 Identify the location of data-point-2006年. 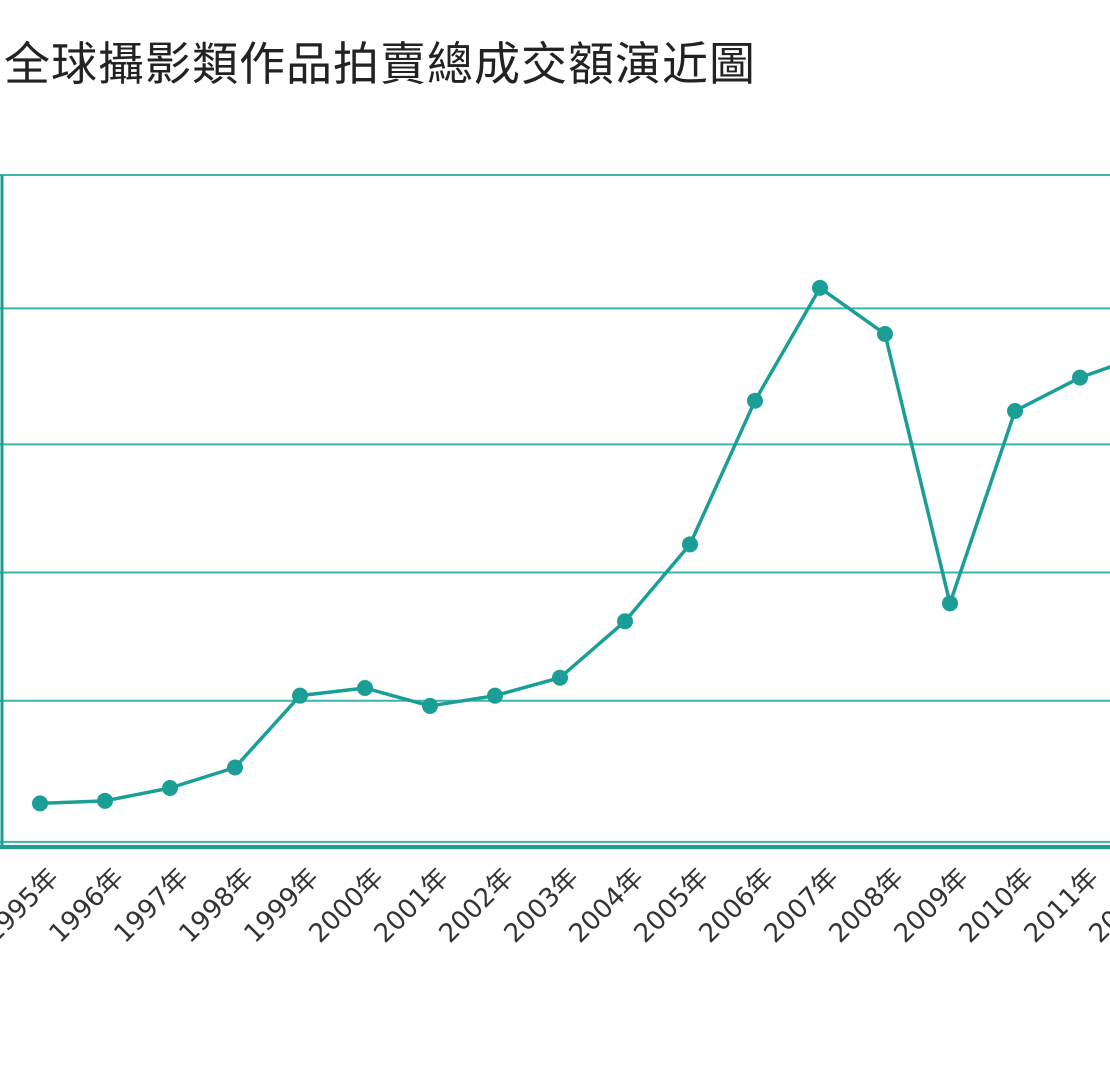
(755, 400).